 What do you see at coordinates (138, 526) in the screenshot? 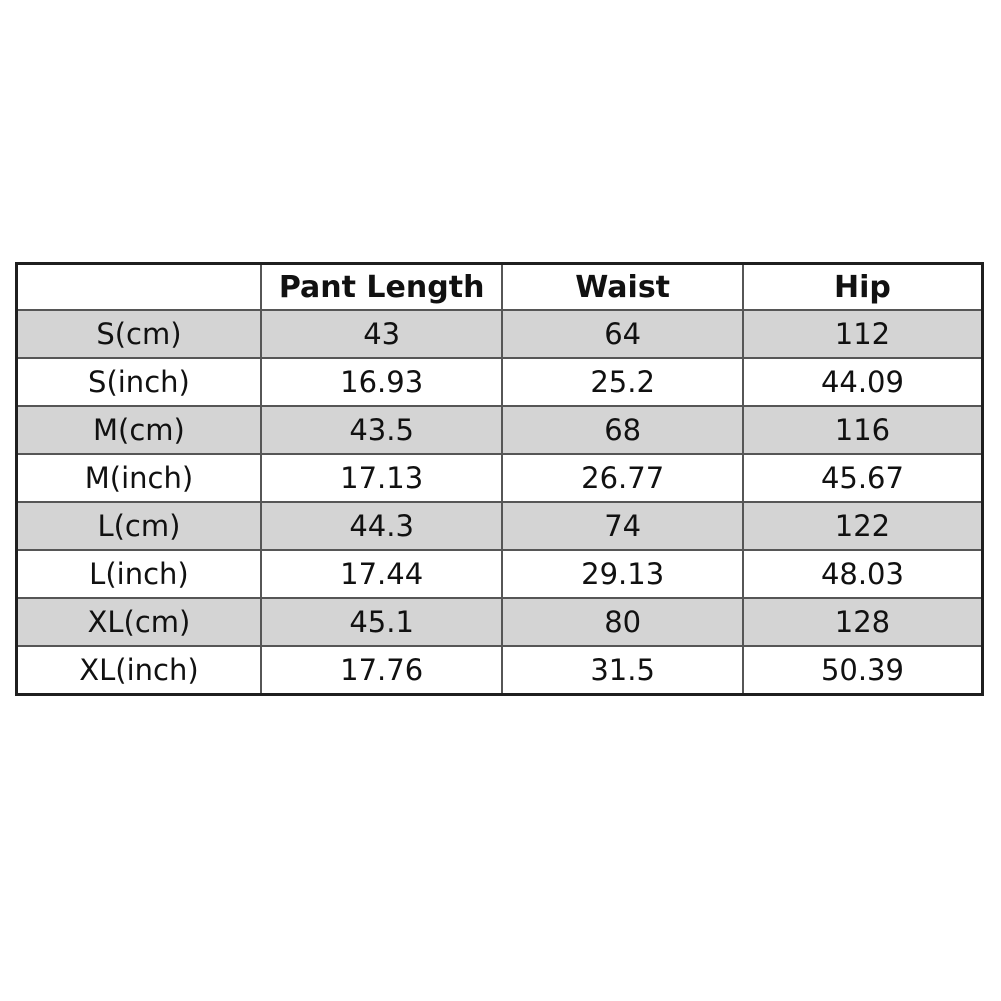
I see `row-label-cell: L(cm)` at bounding box center [138, 526].